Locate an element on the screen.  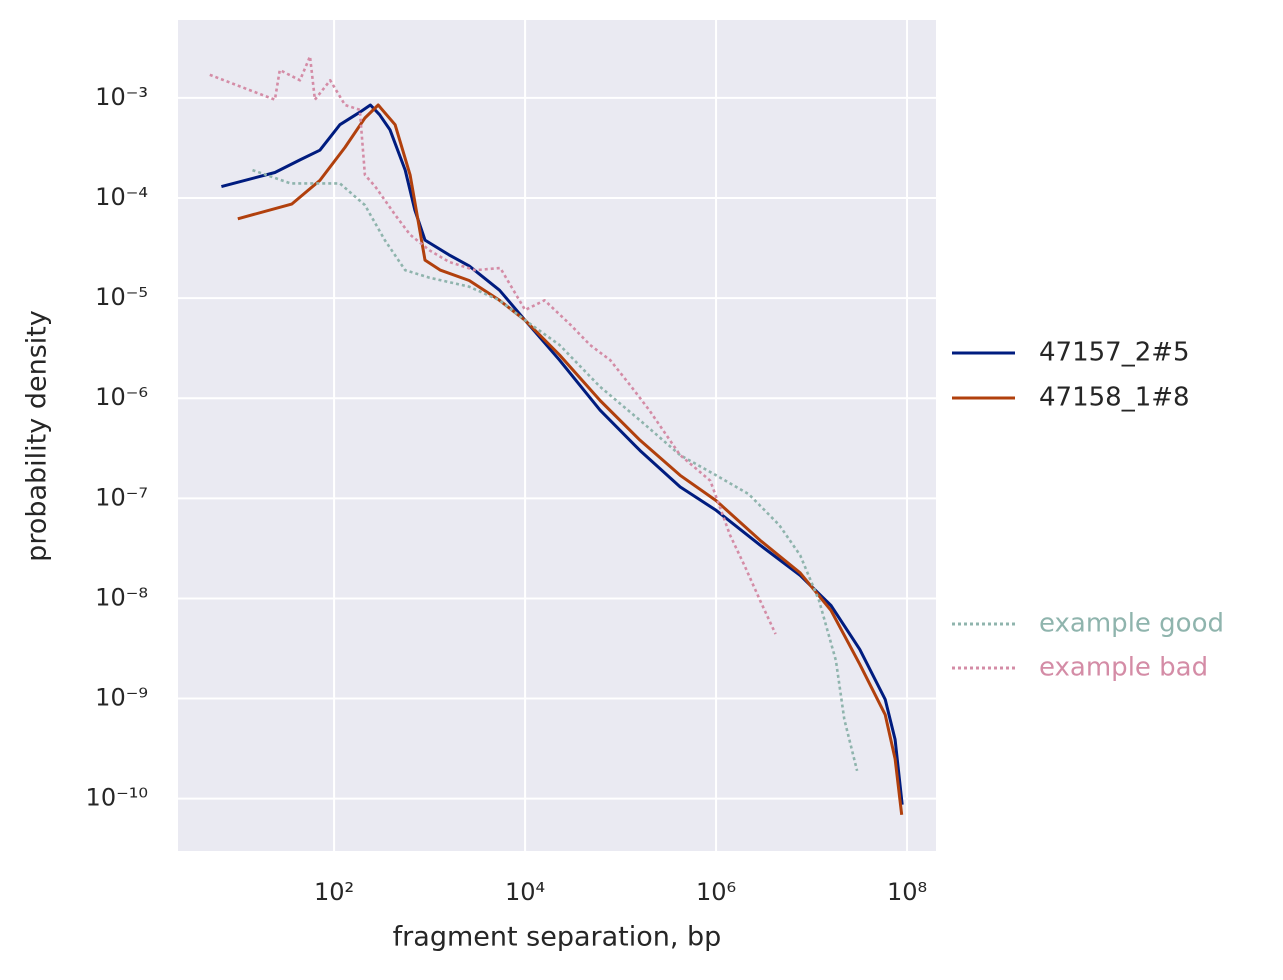
legend-label: example bad is located at coordinates (1123, 668).